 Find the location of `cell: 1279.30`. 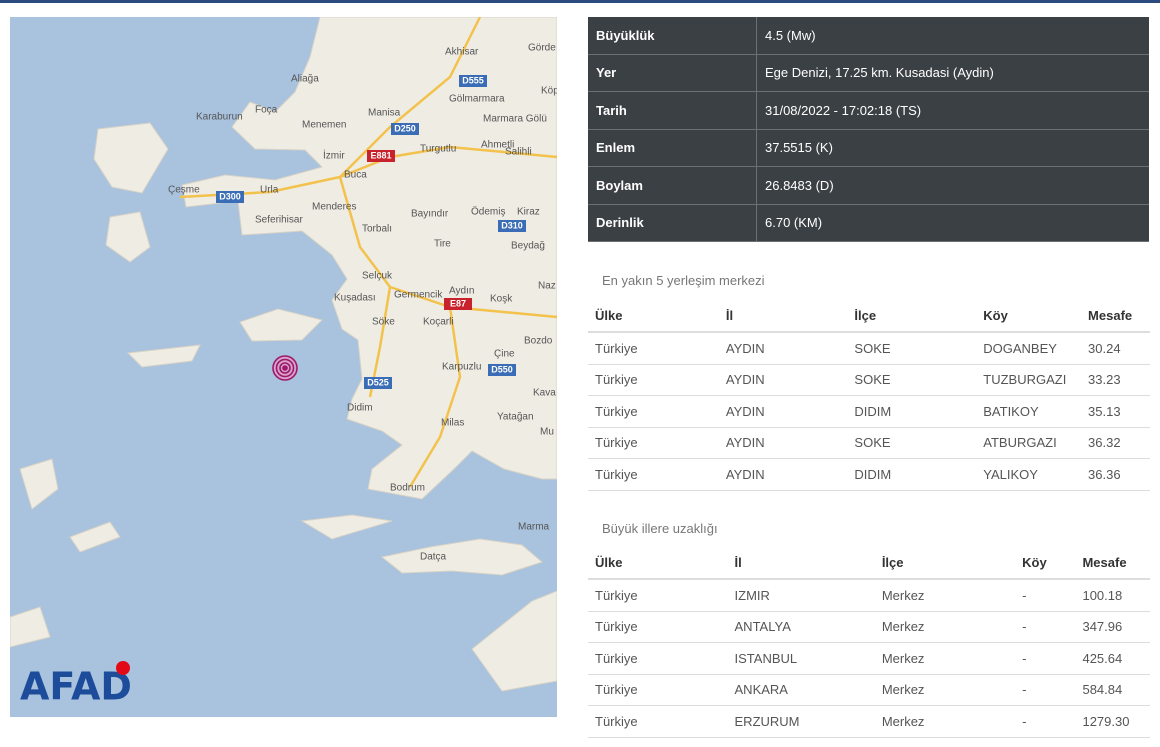

cell: 1279.30 is located at coordinates (1112, 721).